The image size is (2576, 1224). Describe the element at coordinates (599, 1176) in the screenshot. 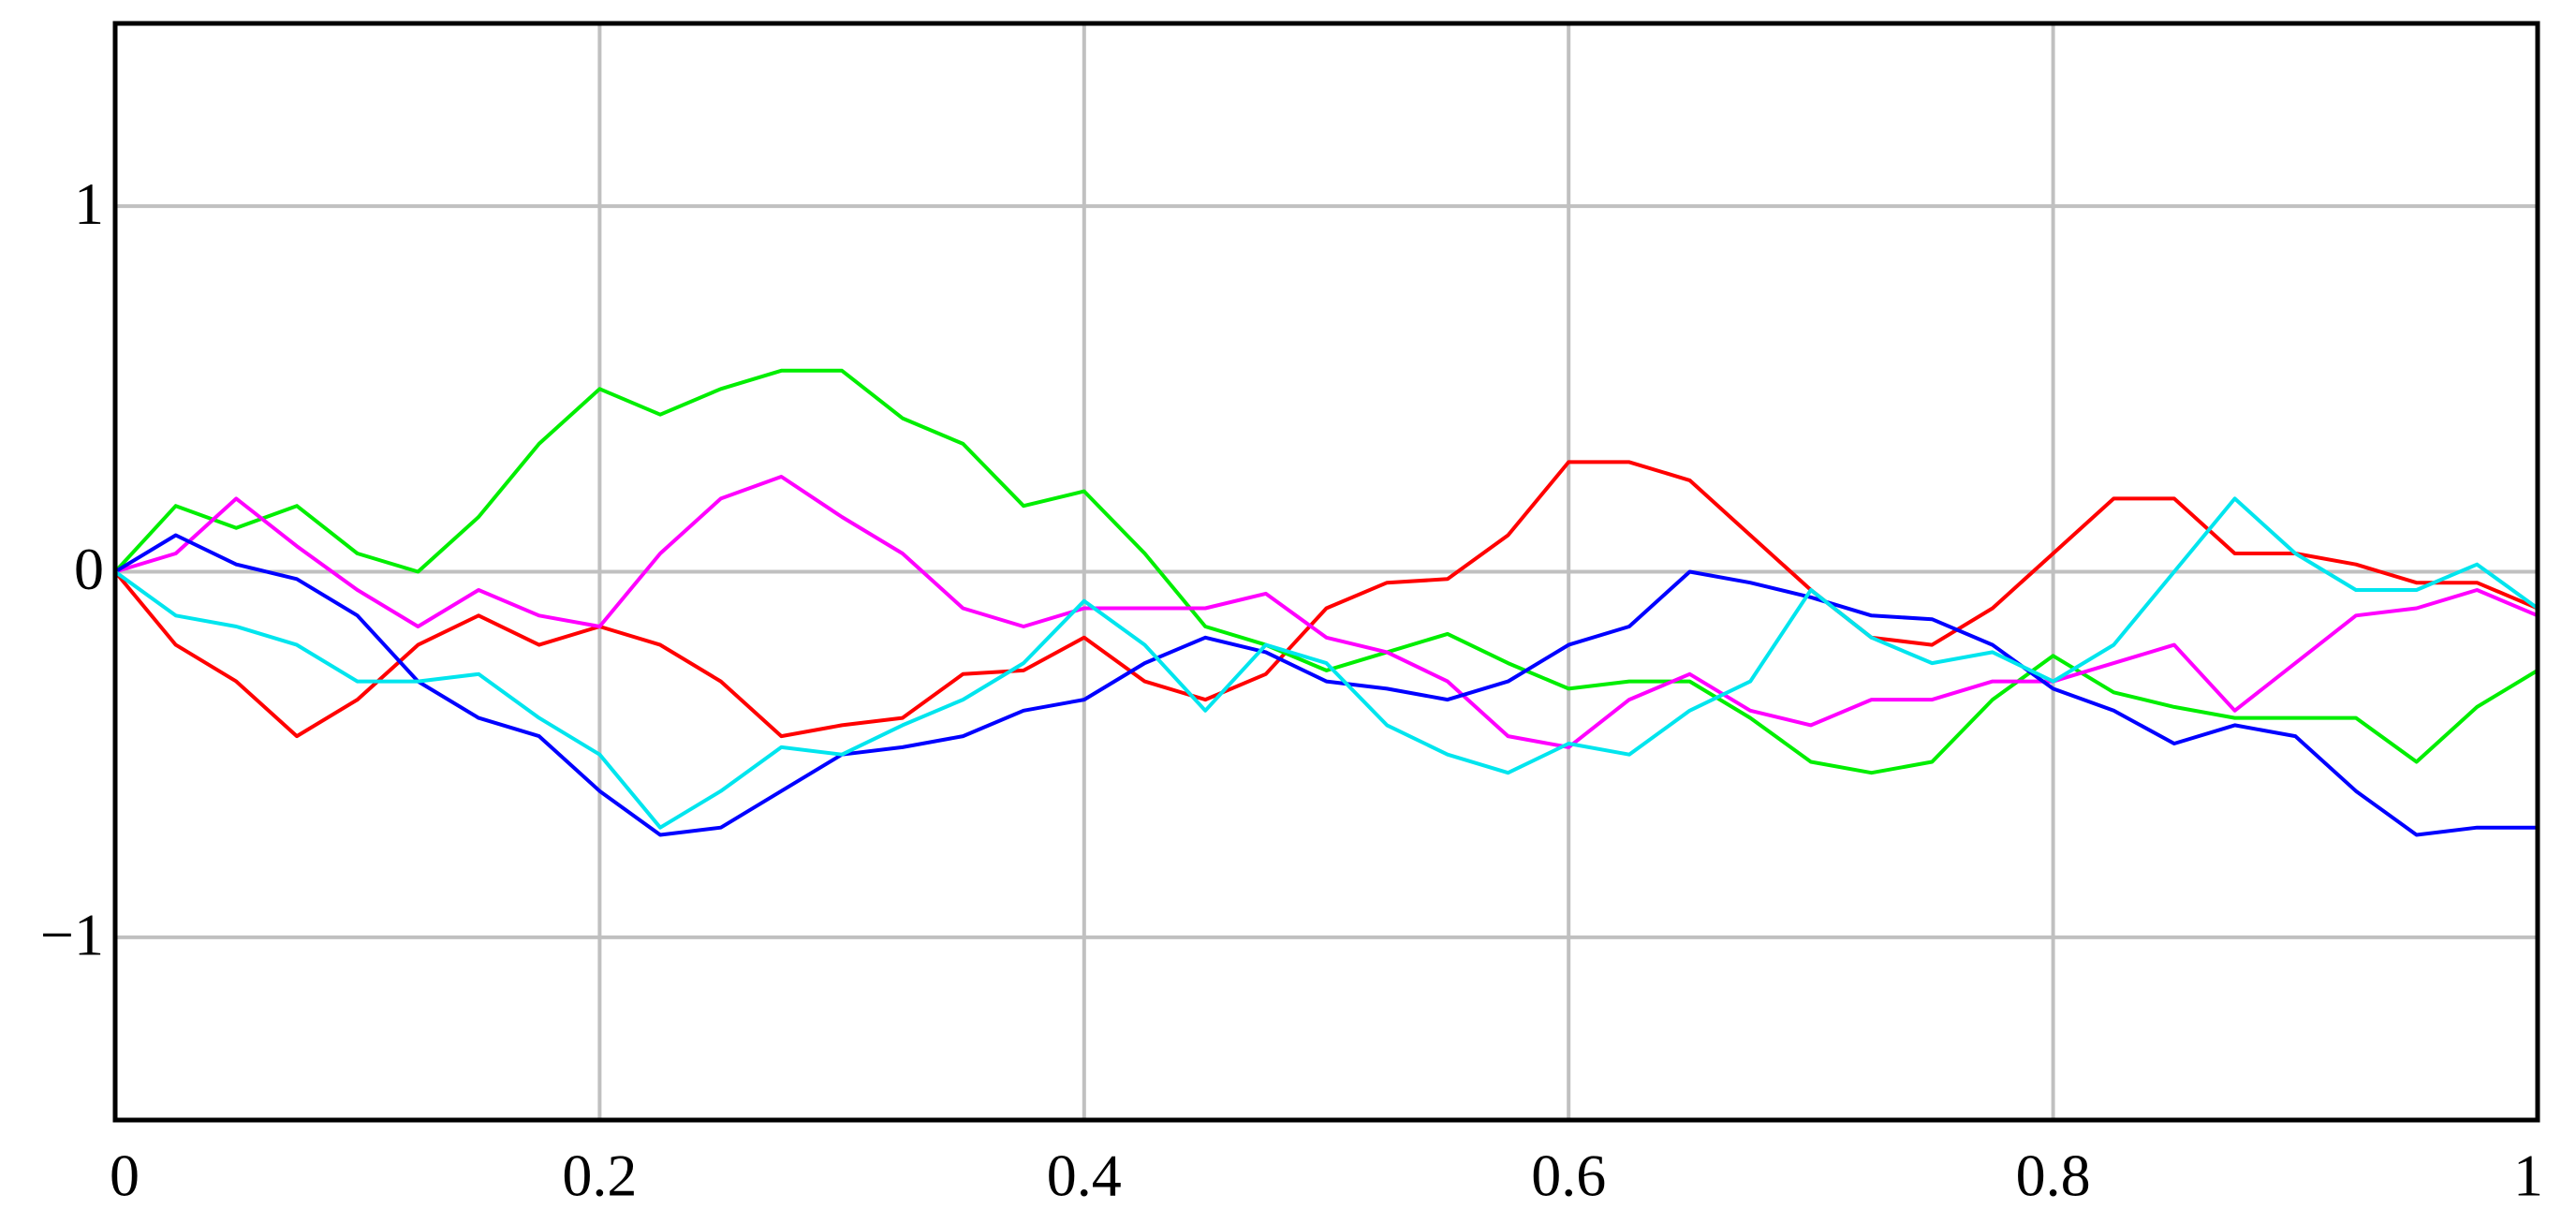

I see `x-tick-label: 0.2` at that location.